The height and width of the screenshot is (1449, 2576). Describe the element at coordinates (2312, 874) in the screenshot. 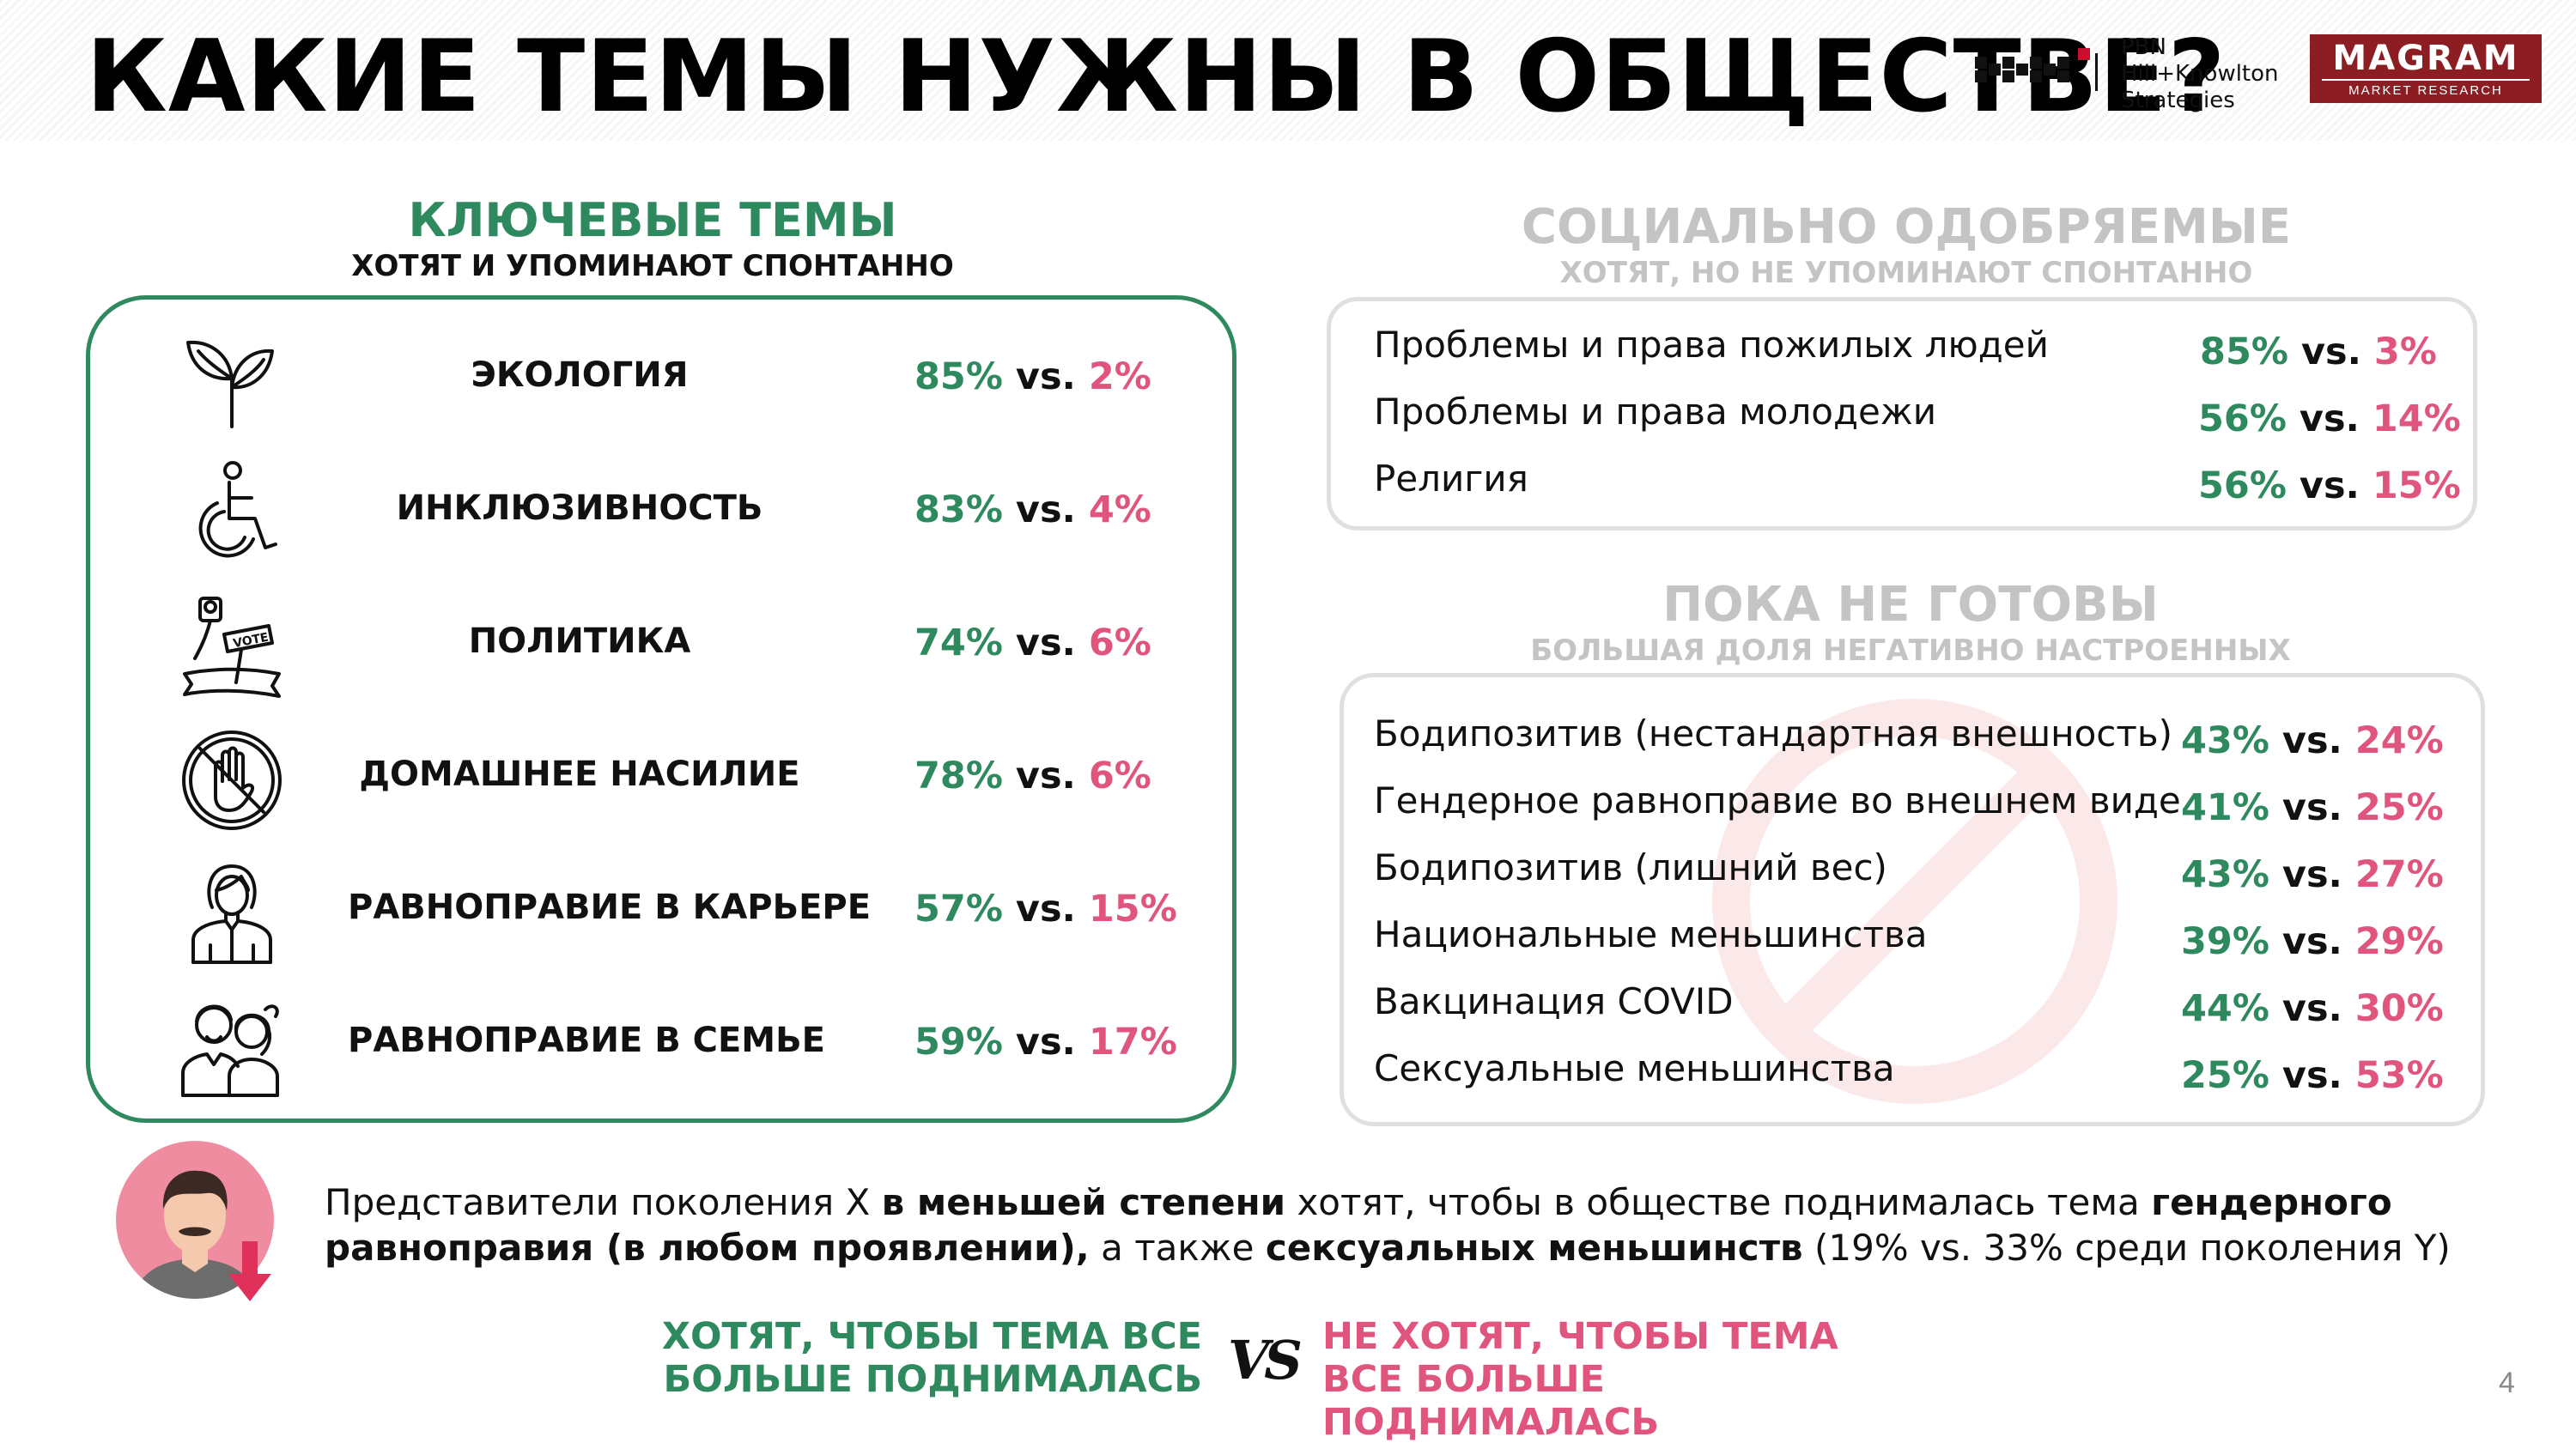

I see `topic-value: 43% vs. 27%` at that location.